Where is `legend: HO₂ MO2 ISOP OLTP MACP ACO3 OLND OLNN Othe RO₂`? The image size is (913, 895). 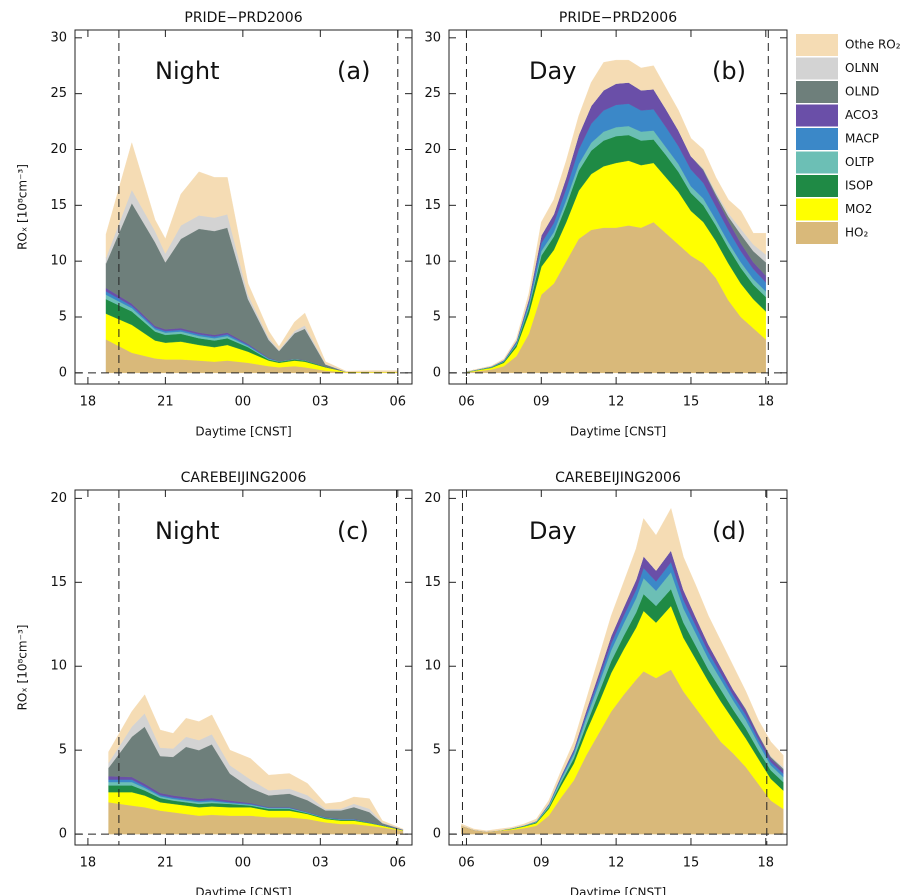
legend: HO₂ MO2 ISOP OLTP MACP ACO3 OLND OLNN Othe RO₂ is located at coordinates (848, 139).